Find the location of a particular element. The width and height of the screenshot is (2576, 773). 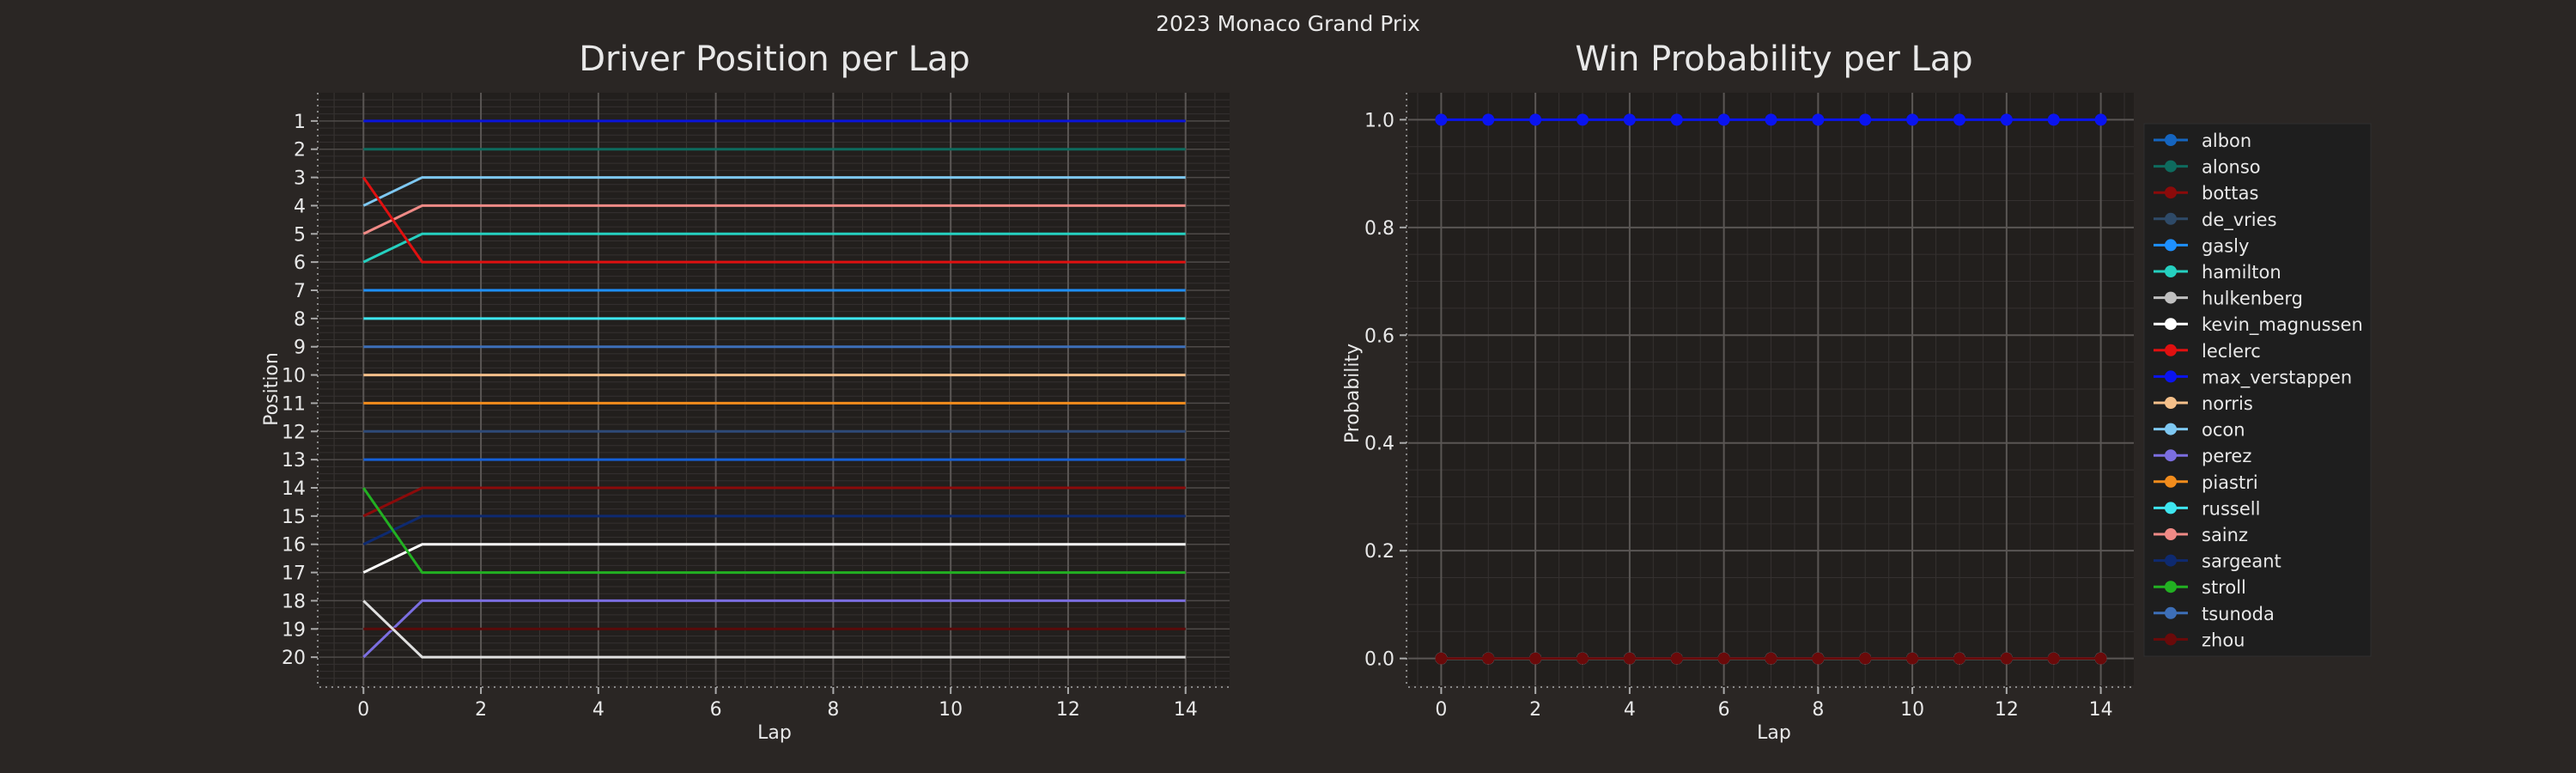

legend-label: de_vries is located at coordinates (2239, 220).